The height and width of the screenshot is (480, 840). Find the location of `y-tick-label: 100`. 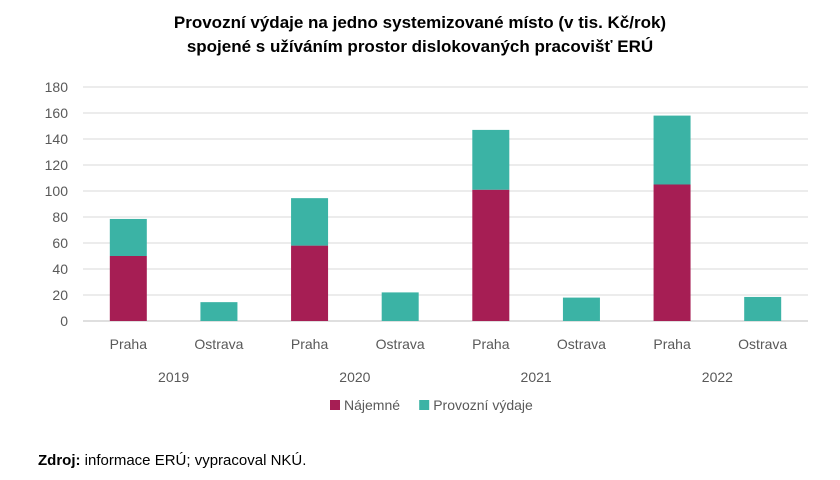

y-tick-label: 100 is located at coordinates (57, 191).